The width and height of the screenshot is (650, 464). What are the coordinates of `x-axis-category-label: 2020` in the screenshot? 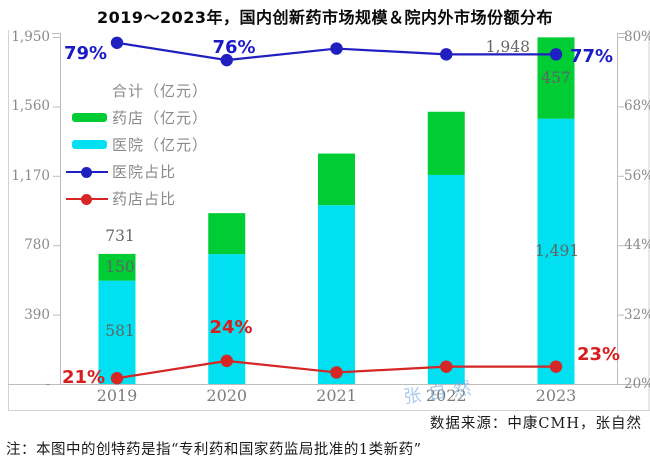 It's located at (227, 395).